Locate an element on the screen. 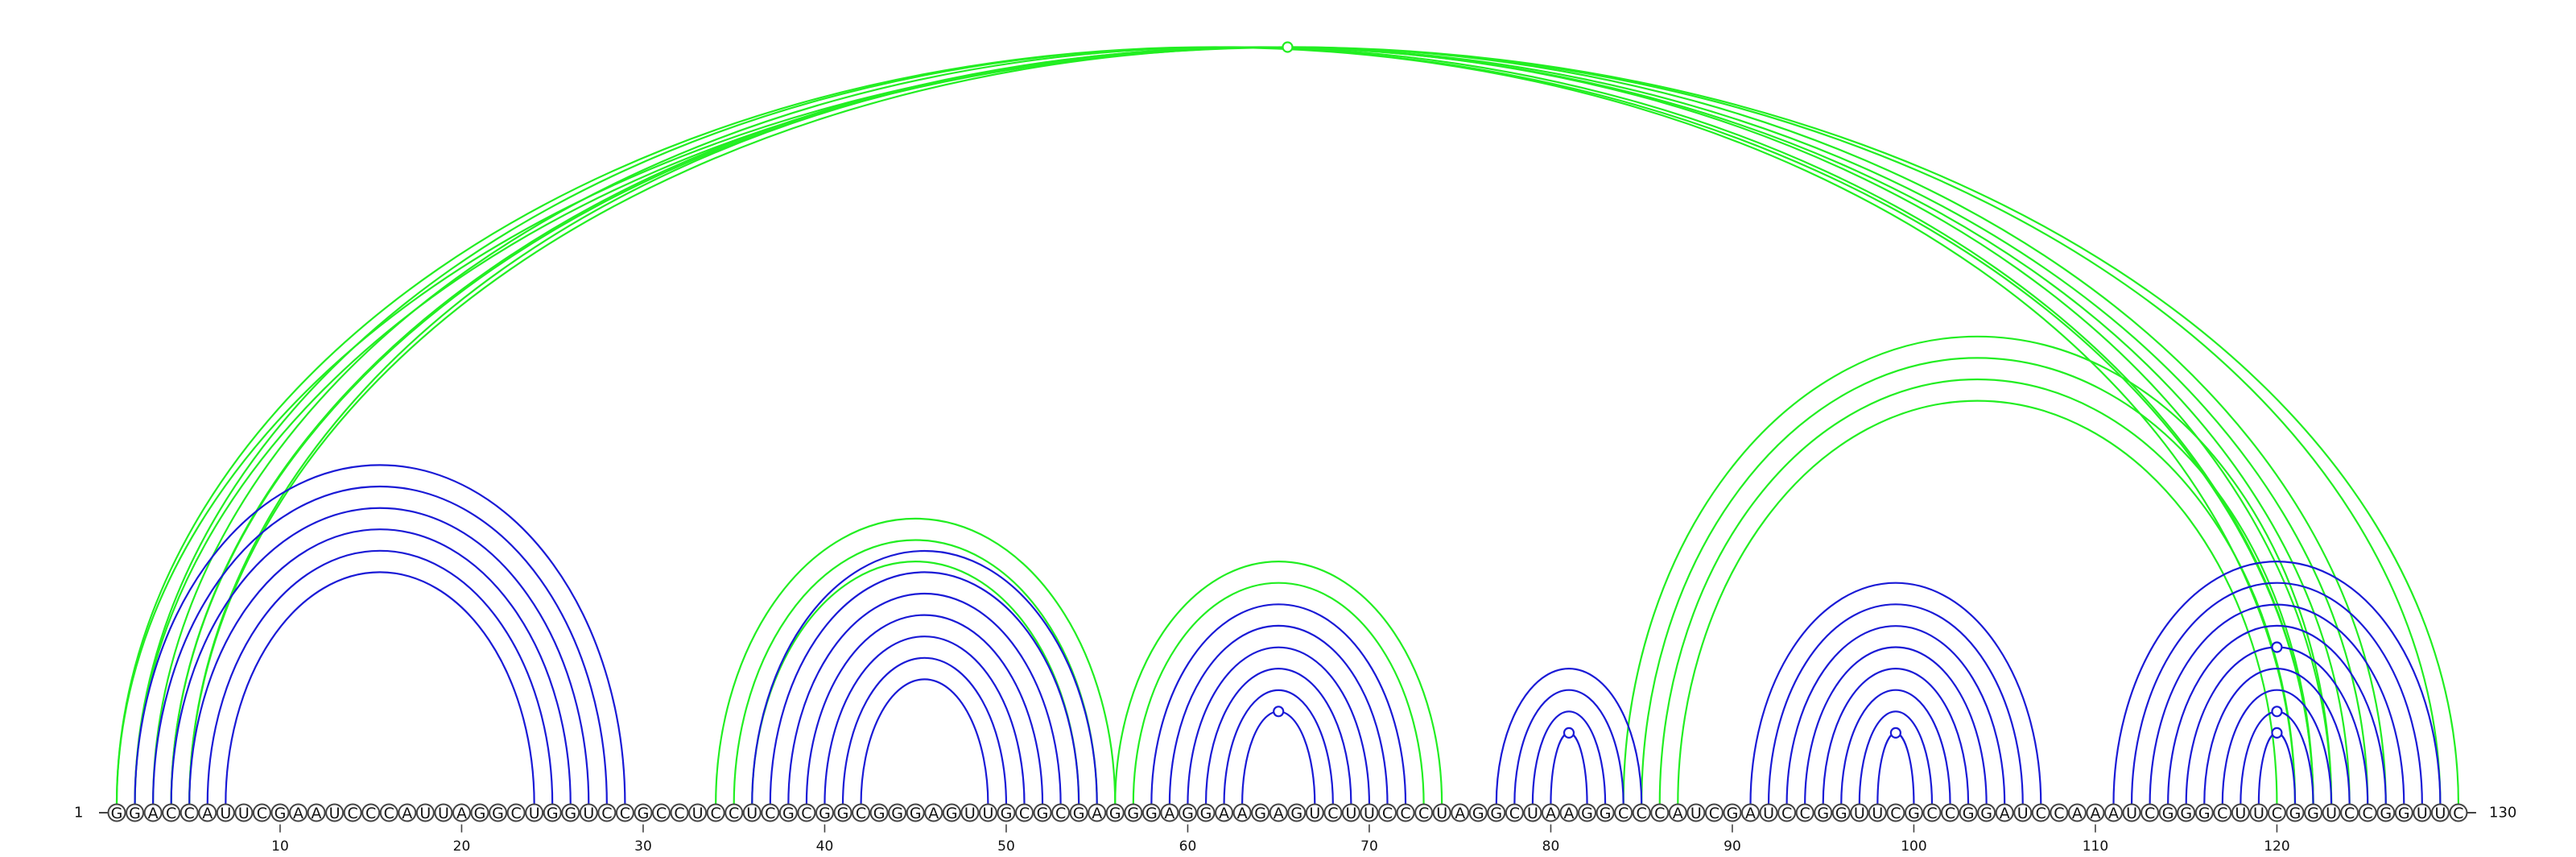 Image resolution: width=2576 pixels, height=857 pixels. tick-label: 110 is located at coordinates (2095, 846).